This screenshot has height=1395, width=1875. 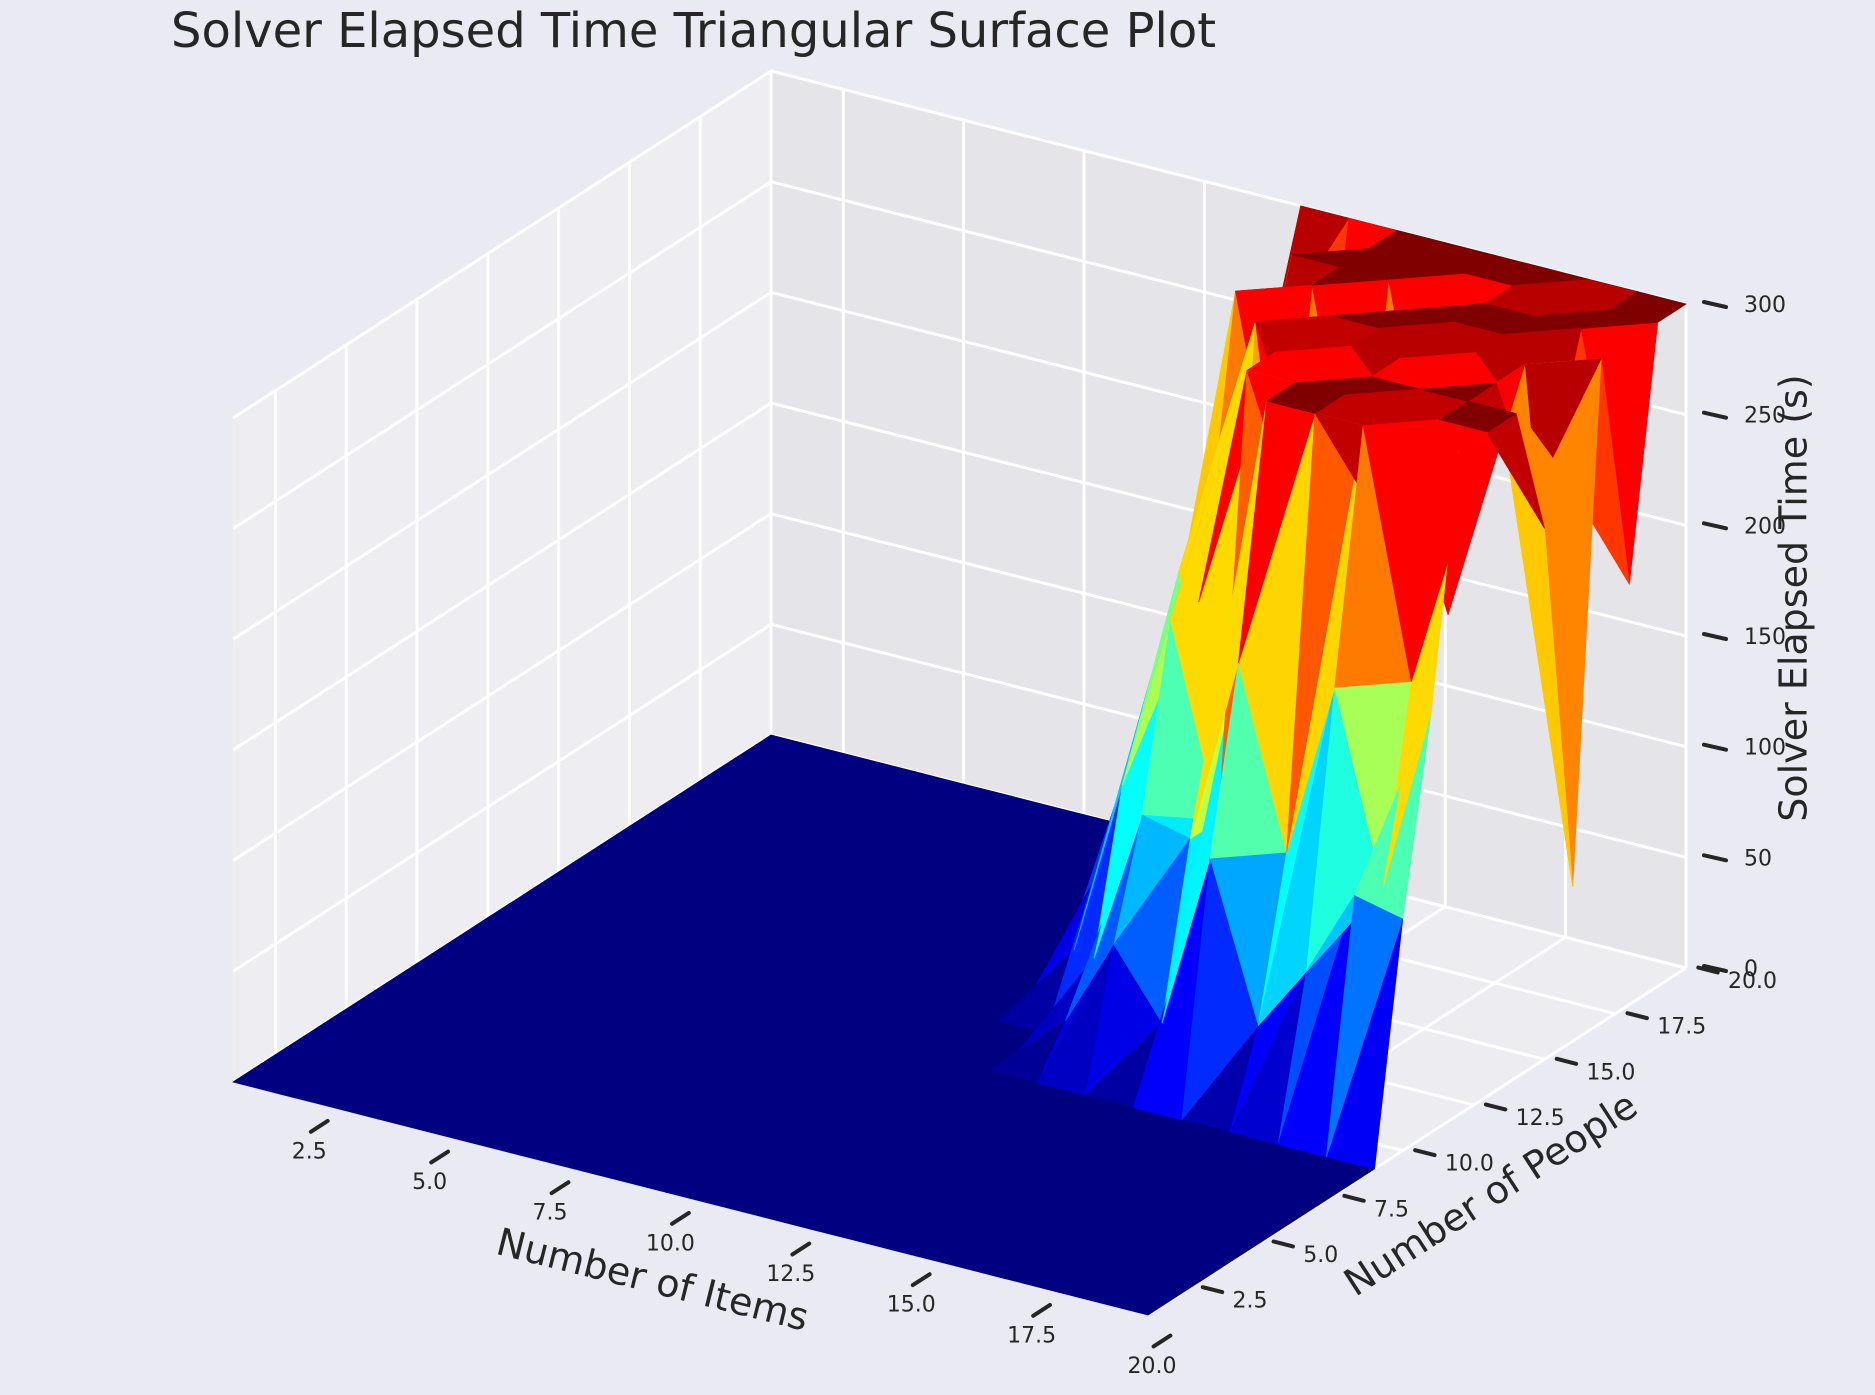 What do you see at coordinates (1152, 1366) in the screenshot?
I see `x-tick-label: 20.0` at bounding box center [1152, 1366].